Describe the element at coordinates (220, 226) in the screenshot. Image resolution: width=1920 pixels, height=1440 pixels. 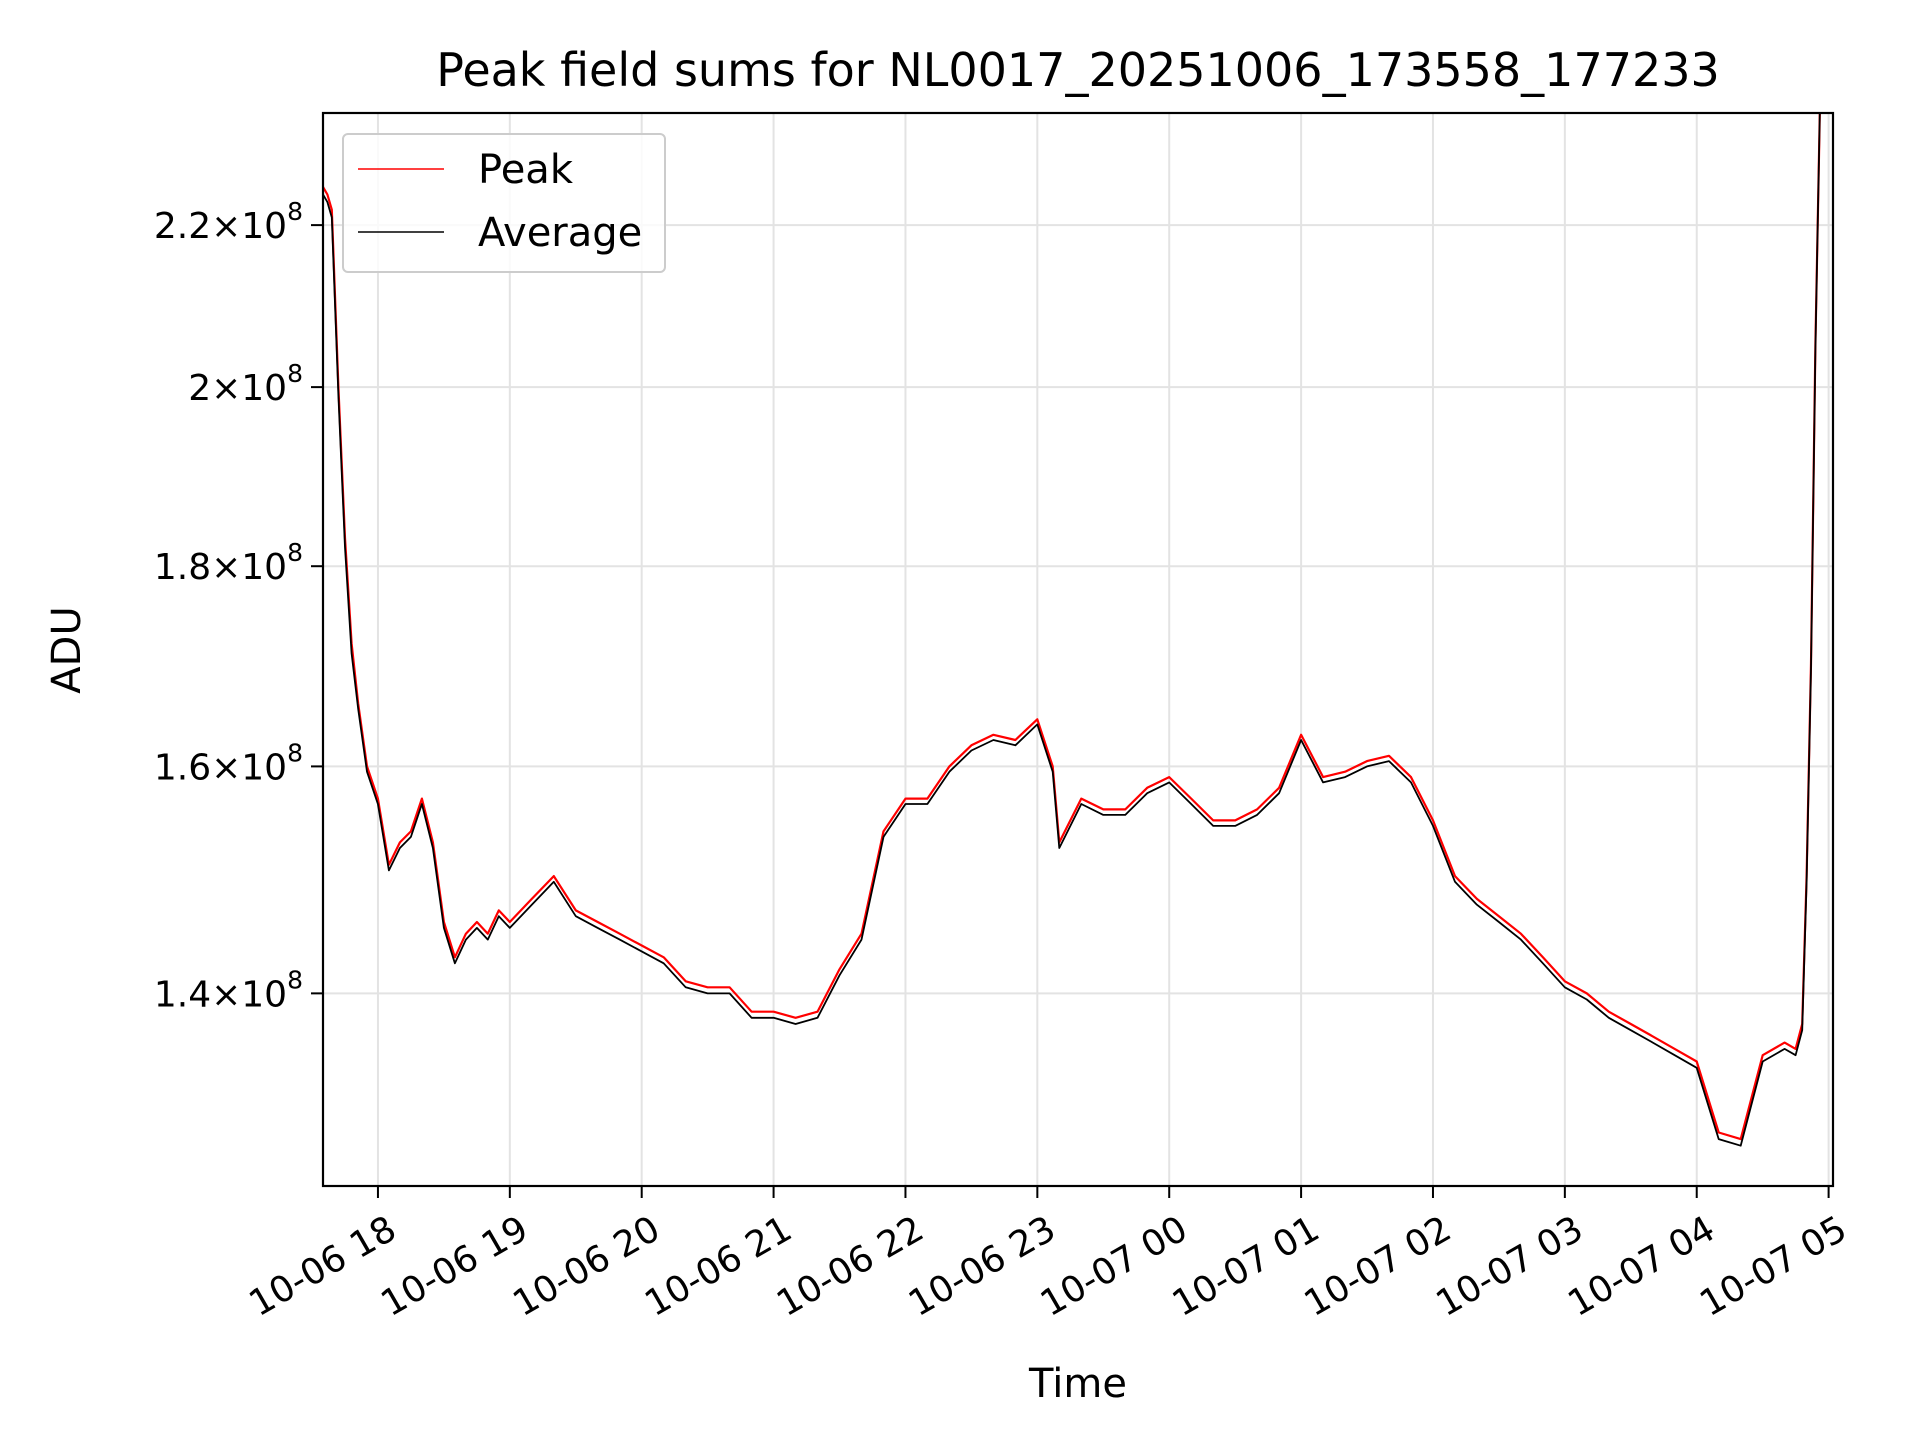
I see `y-tick-mantissa: 2.2×10` at that location.